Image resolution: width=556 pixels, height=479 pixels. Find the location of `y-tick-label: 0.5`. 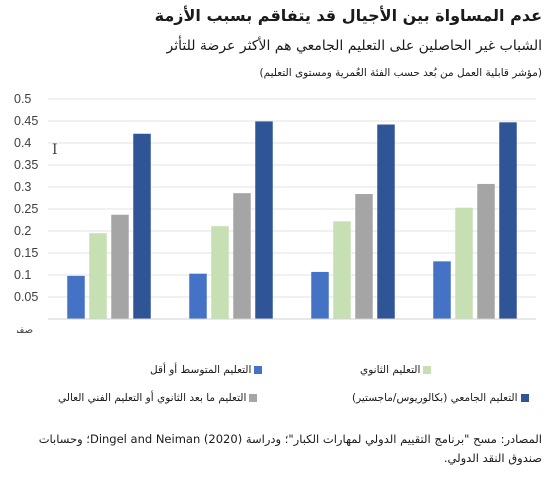

y-tick-label: 0.5 is located at coordinates (22, 99).